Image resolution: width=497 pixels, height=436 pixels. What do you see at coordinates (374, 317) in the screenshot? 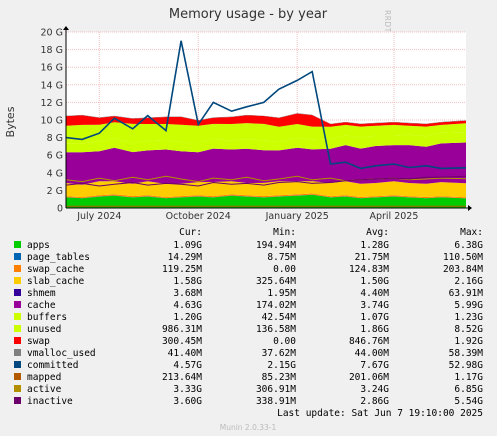
I see `legend-avg: 1.07G` at bounding box center [374, 317].